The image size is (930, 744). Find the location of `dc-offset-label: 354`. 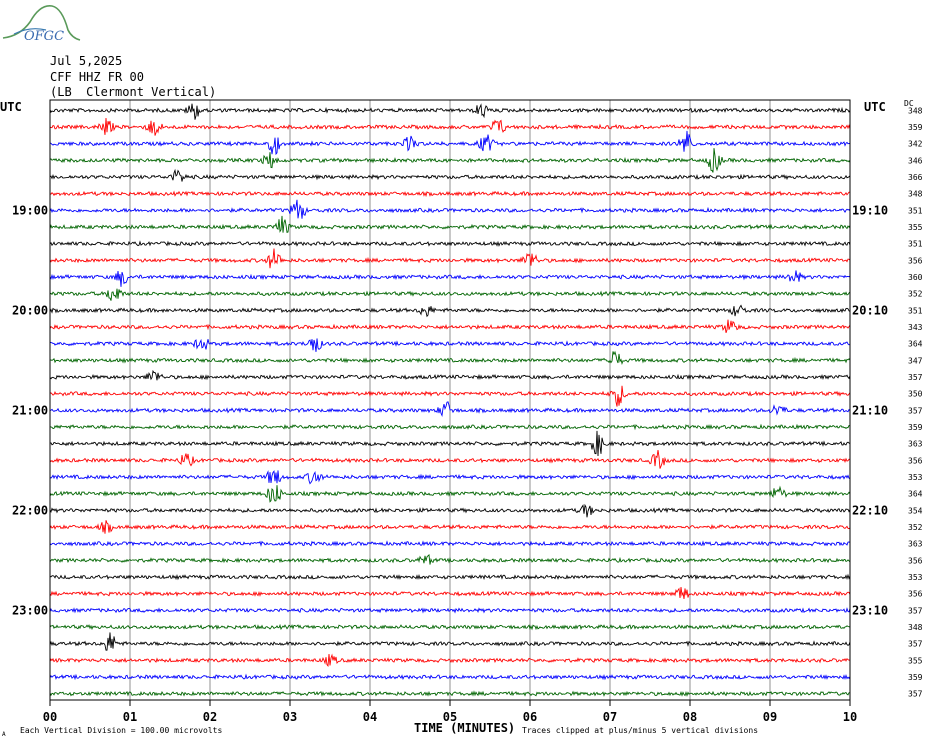

dc-offset-label: 354 is located at coordinates (915, 510).